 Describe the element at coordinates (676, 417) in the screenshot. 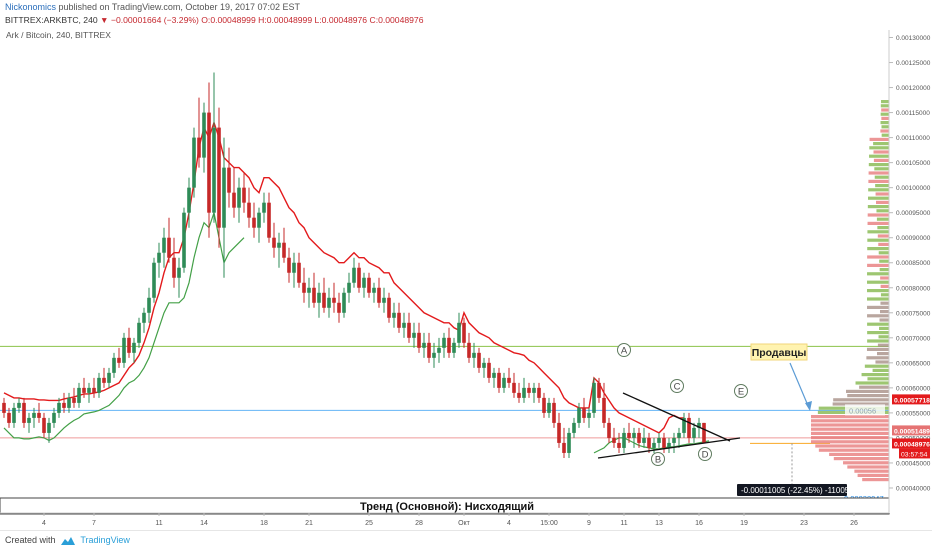

I see `triangle-upper-trendline` at that location.